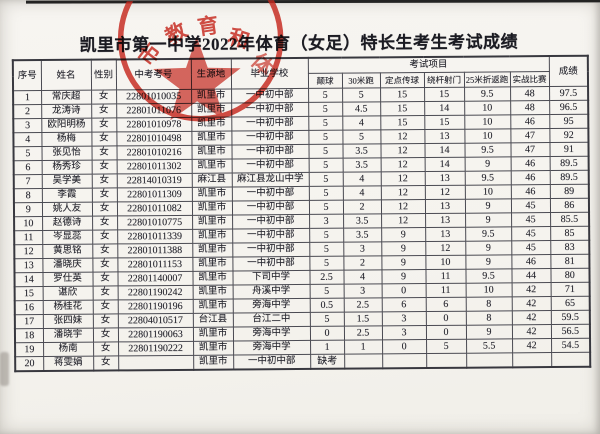 Image resolution: width=600 pixels, height=434 pixels. Describe the element at coordinates (444, 178) in the screenshot. I see `score-cell: 13` at that location.